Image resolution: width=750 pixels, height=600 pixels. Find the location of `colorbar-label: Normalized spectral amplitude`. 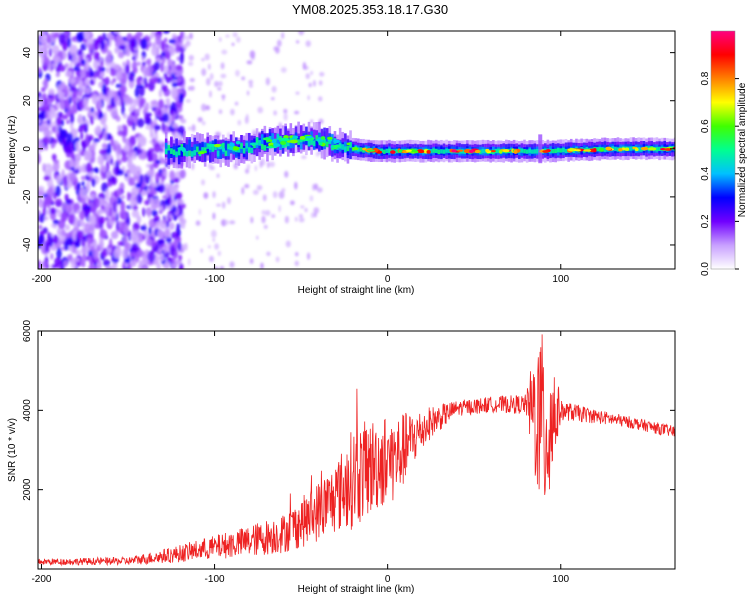

colorbar-label: Normalized spectral amplitude is located at coordinates (742, 149).